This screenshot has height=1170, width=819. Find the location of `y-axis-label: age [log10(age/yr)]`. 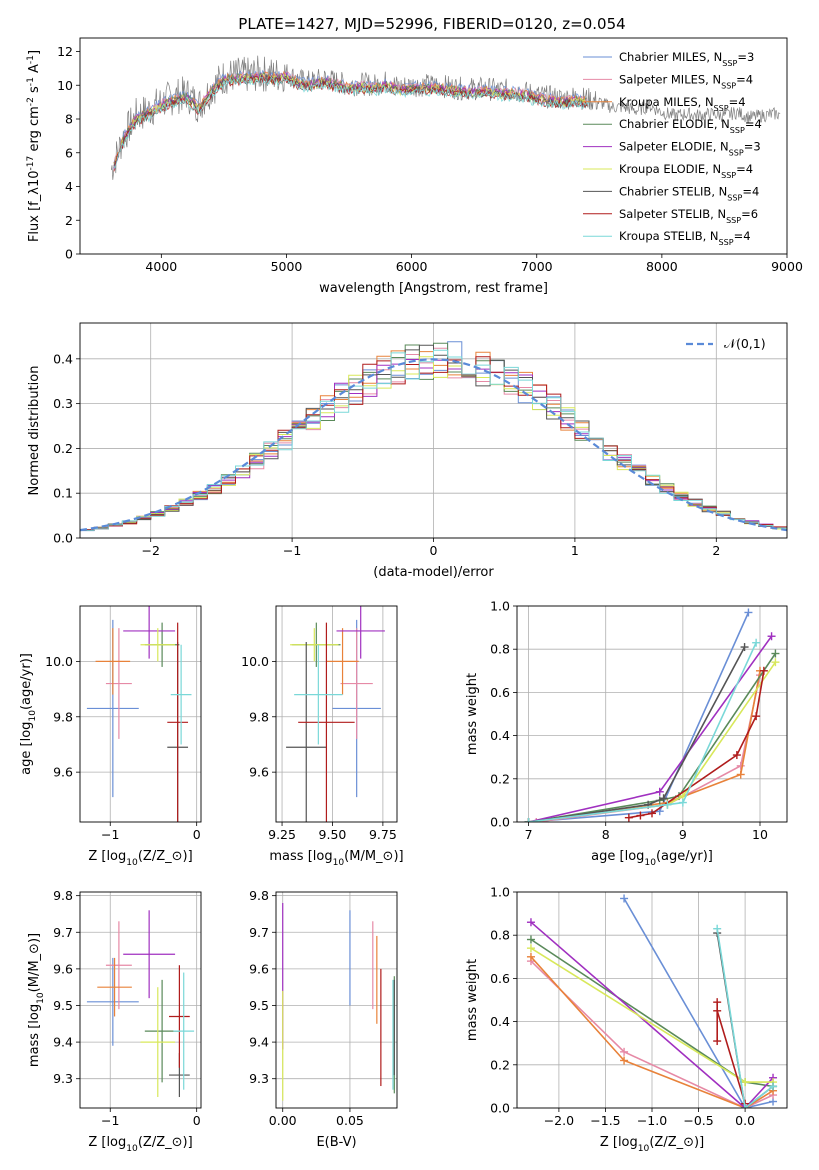

y-axis-label: age [log10(age/yr)] is located at coordinates (28, 714).